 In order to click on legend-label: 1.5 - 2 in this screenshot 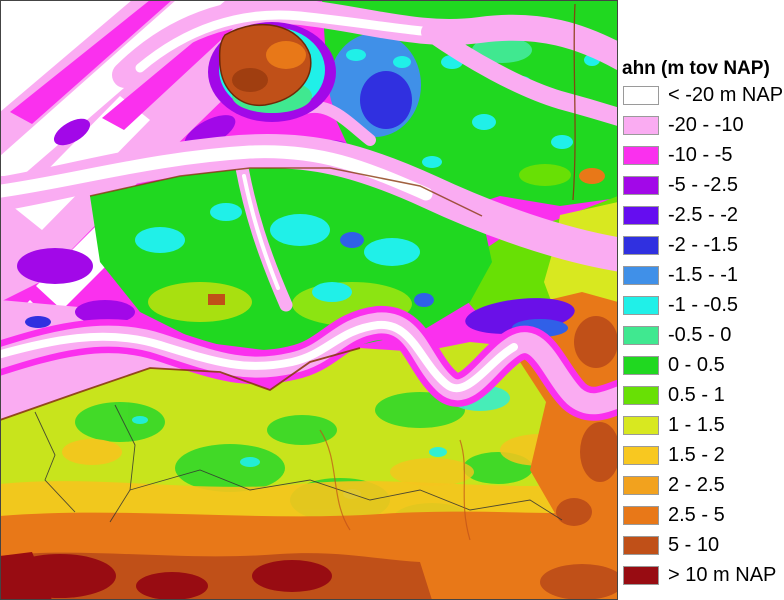, I will do `click(696, 455)`.